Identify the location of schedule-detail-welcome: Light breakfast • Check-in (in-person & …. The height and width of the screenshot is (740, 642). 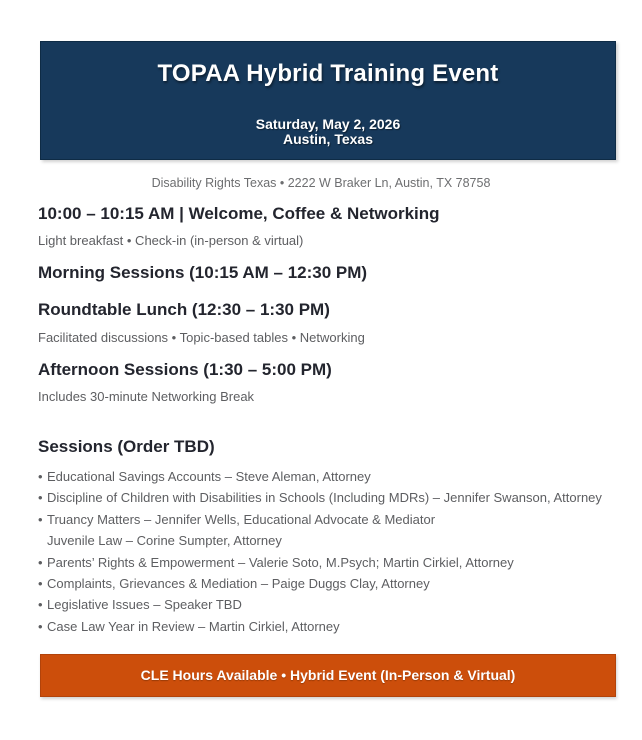
(171, 240).